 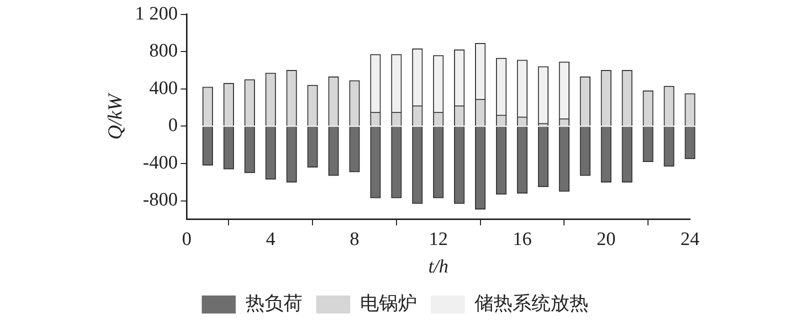 I want to click on x-tick-label: 0, so click(x=187, y=239).